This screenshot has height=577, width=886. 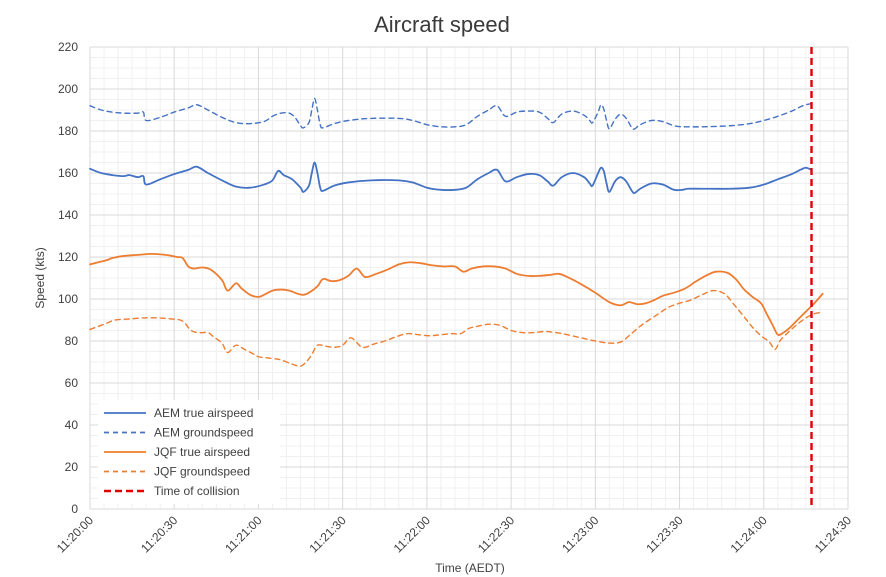 I want to click on x-tick-label: 11:20:00, so click(x=75, y=534).